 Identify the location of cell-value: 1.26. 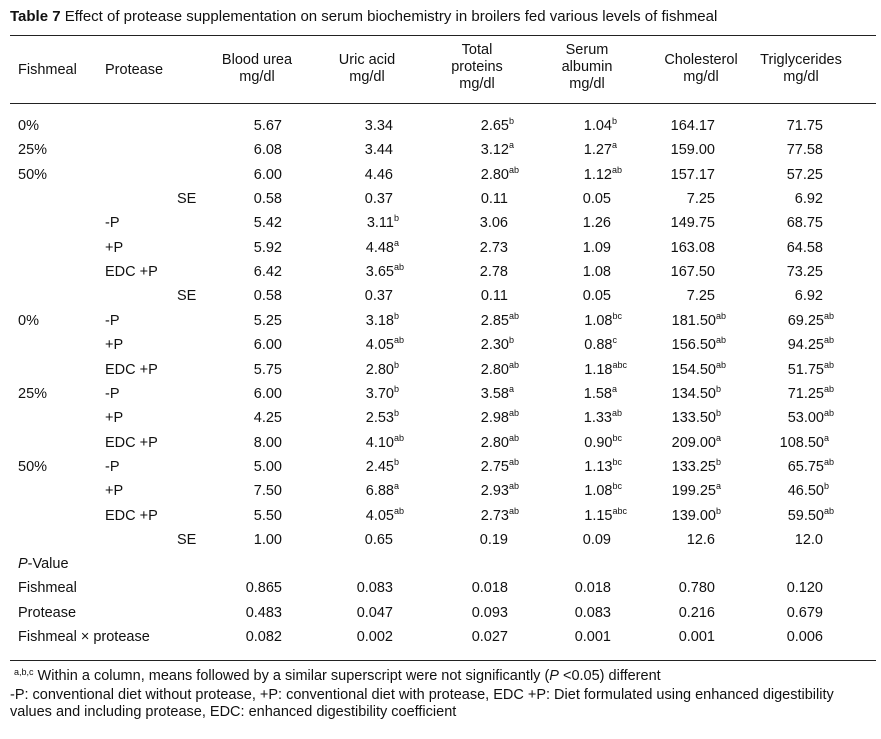
(597, 223).